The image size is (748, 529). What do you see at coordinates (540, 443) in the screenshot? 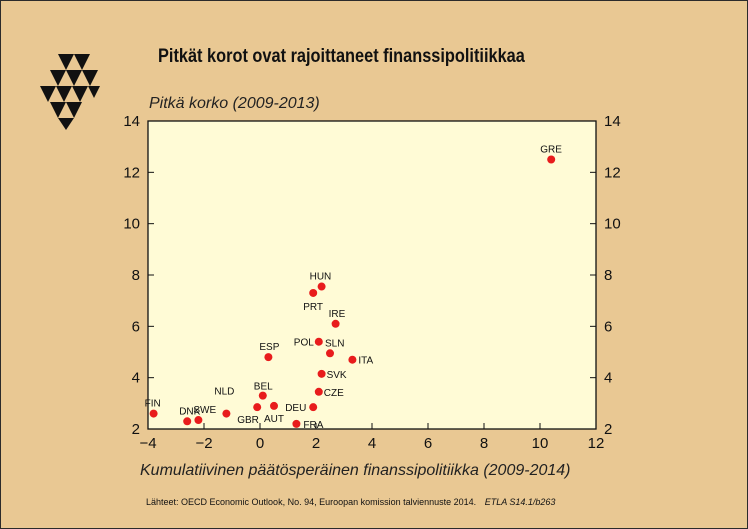
I see `x-tick-label: 10` at bounding box center [540, 443].